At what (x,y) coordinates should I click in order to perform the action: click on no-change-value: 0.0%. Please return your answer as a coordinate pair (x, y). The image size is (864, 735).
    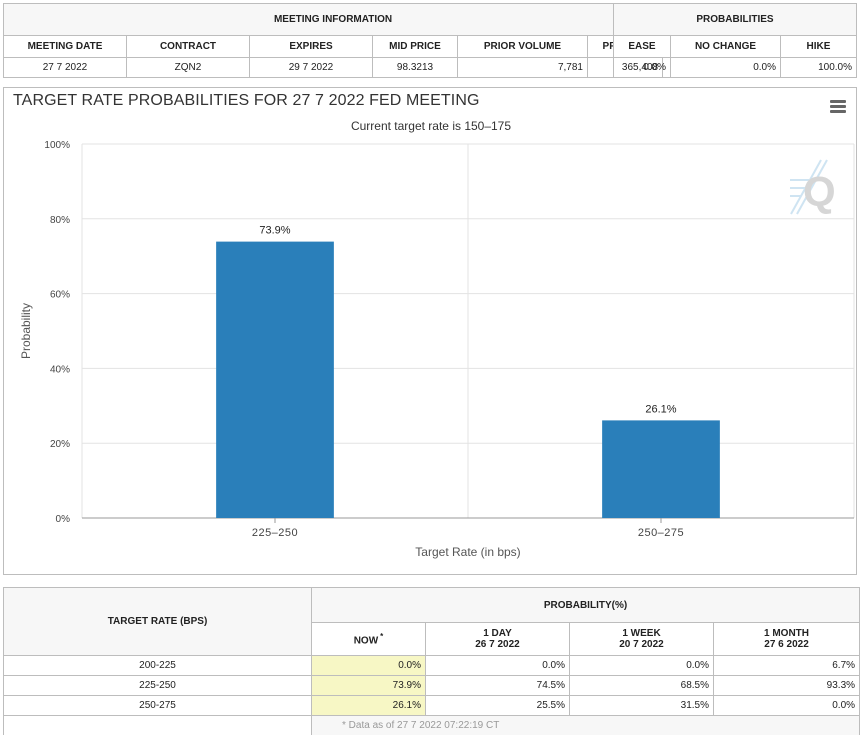
    Looking at the image, I should click on (725, 67).